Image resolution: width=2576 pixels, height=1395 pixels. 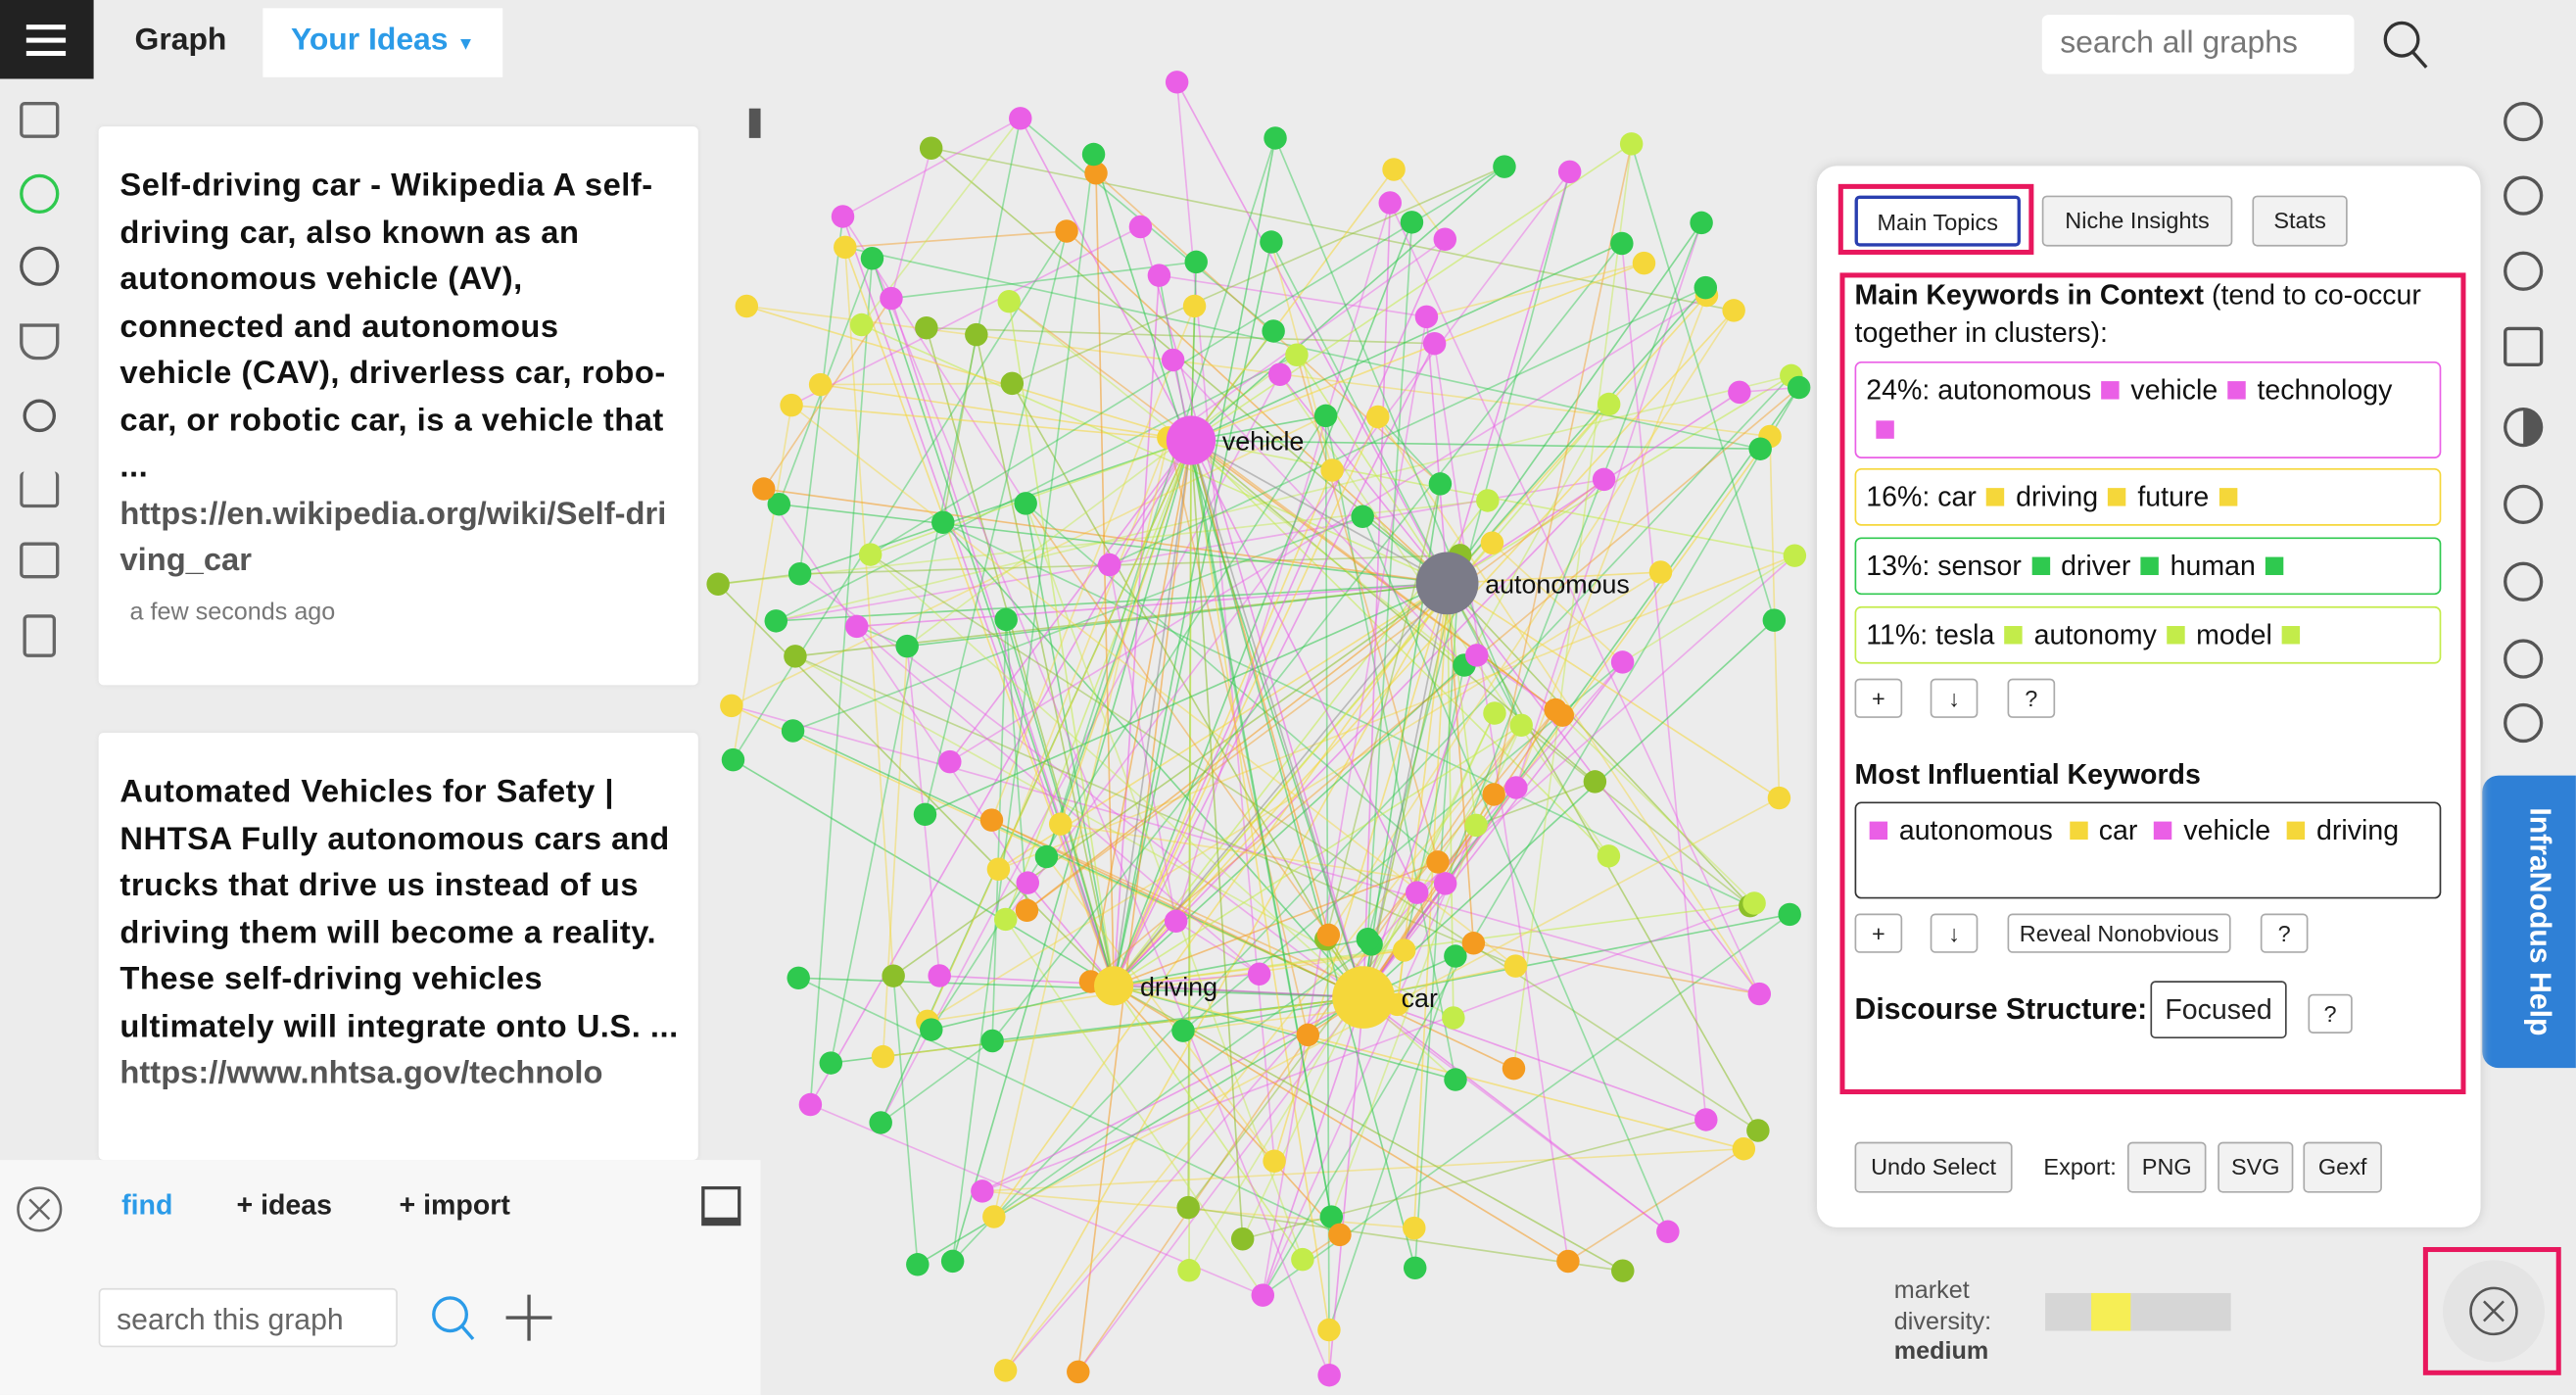 I want to click on zoom-out, so click(x=2524, y=723).